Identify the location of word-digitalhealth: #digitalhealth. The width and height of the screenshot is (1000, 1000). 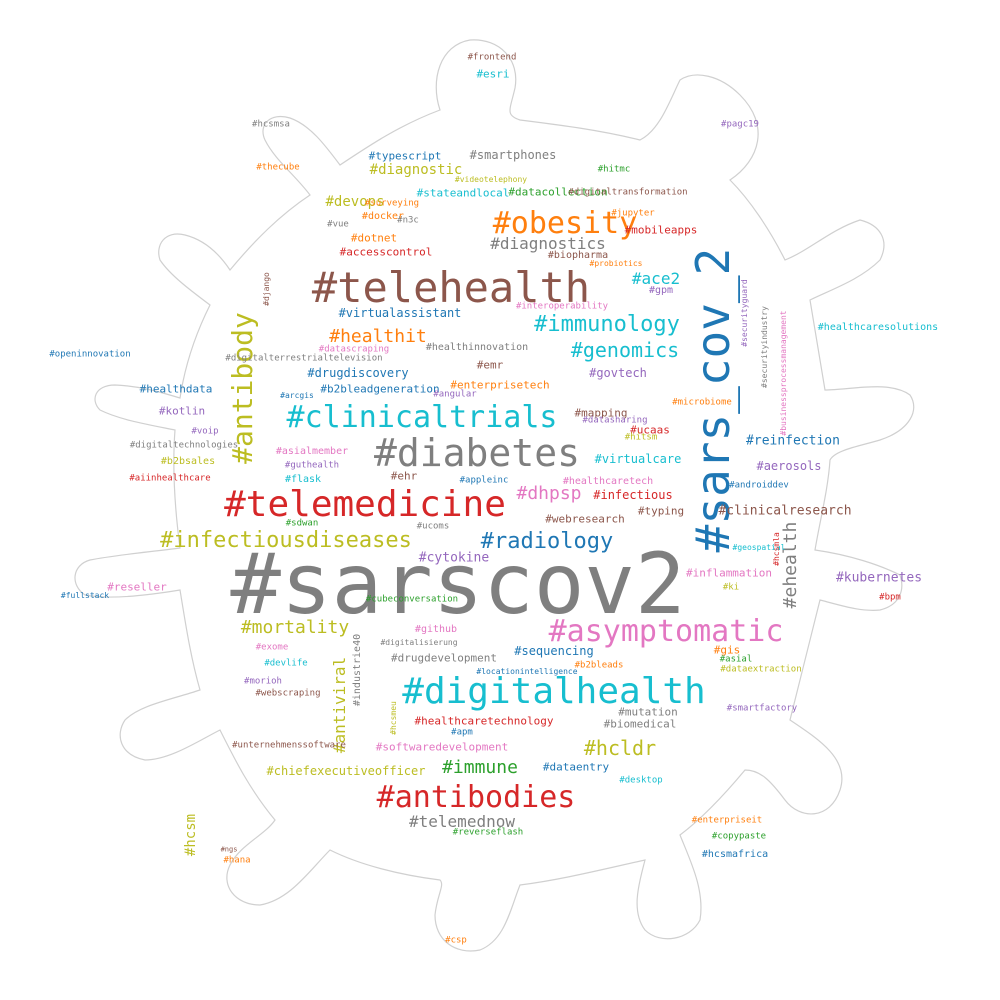
(554, 691).